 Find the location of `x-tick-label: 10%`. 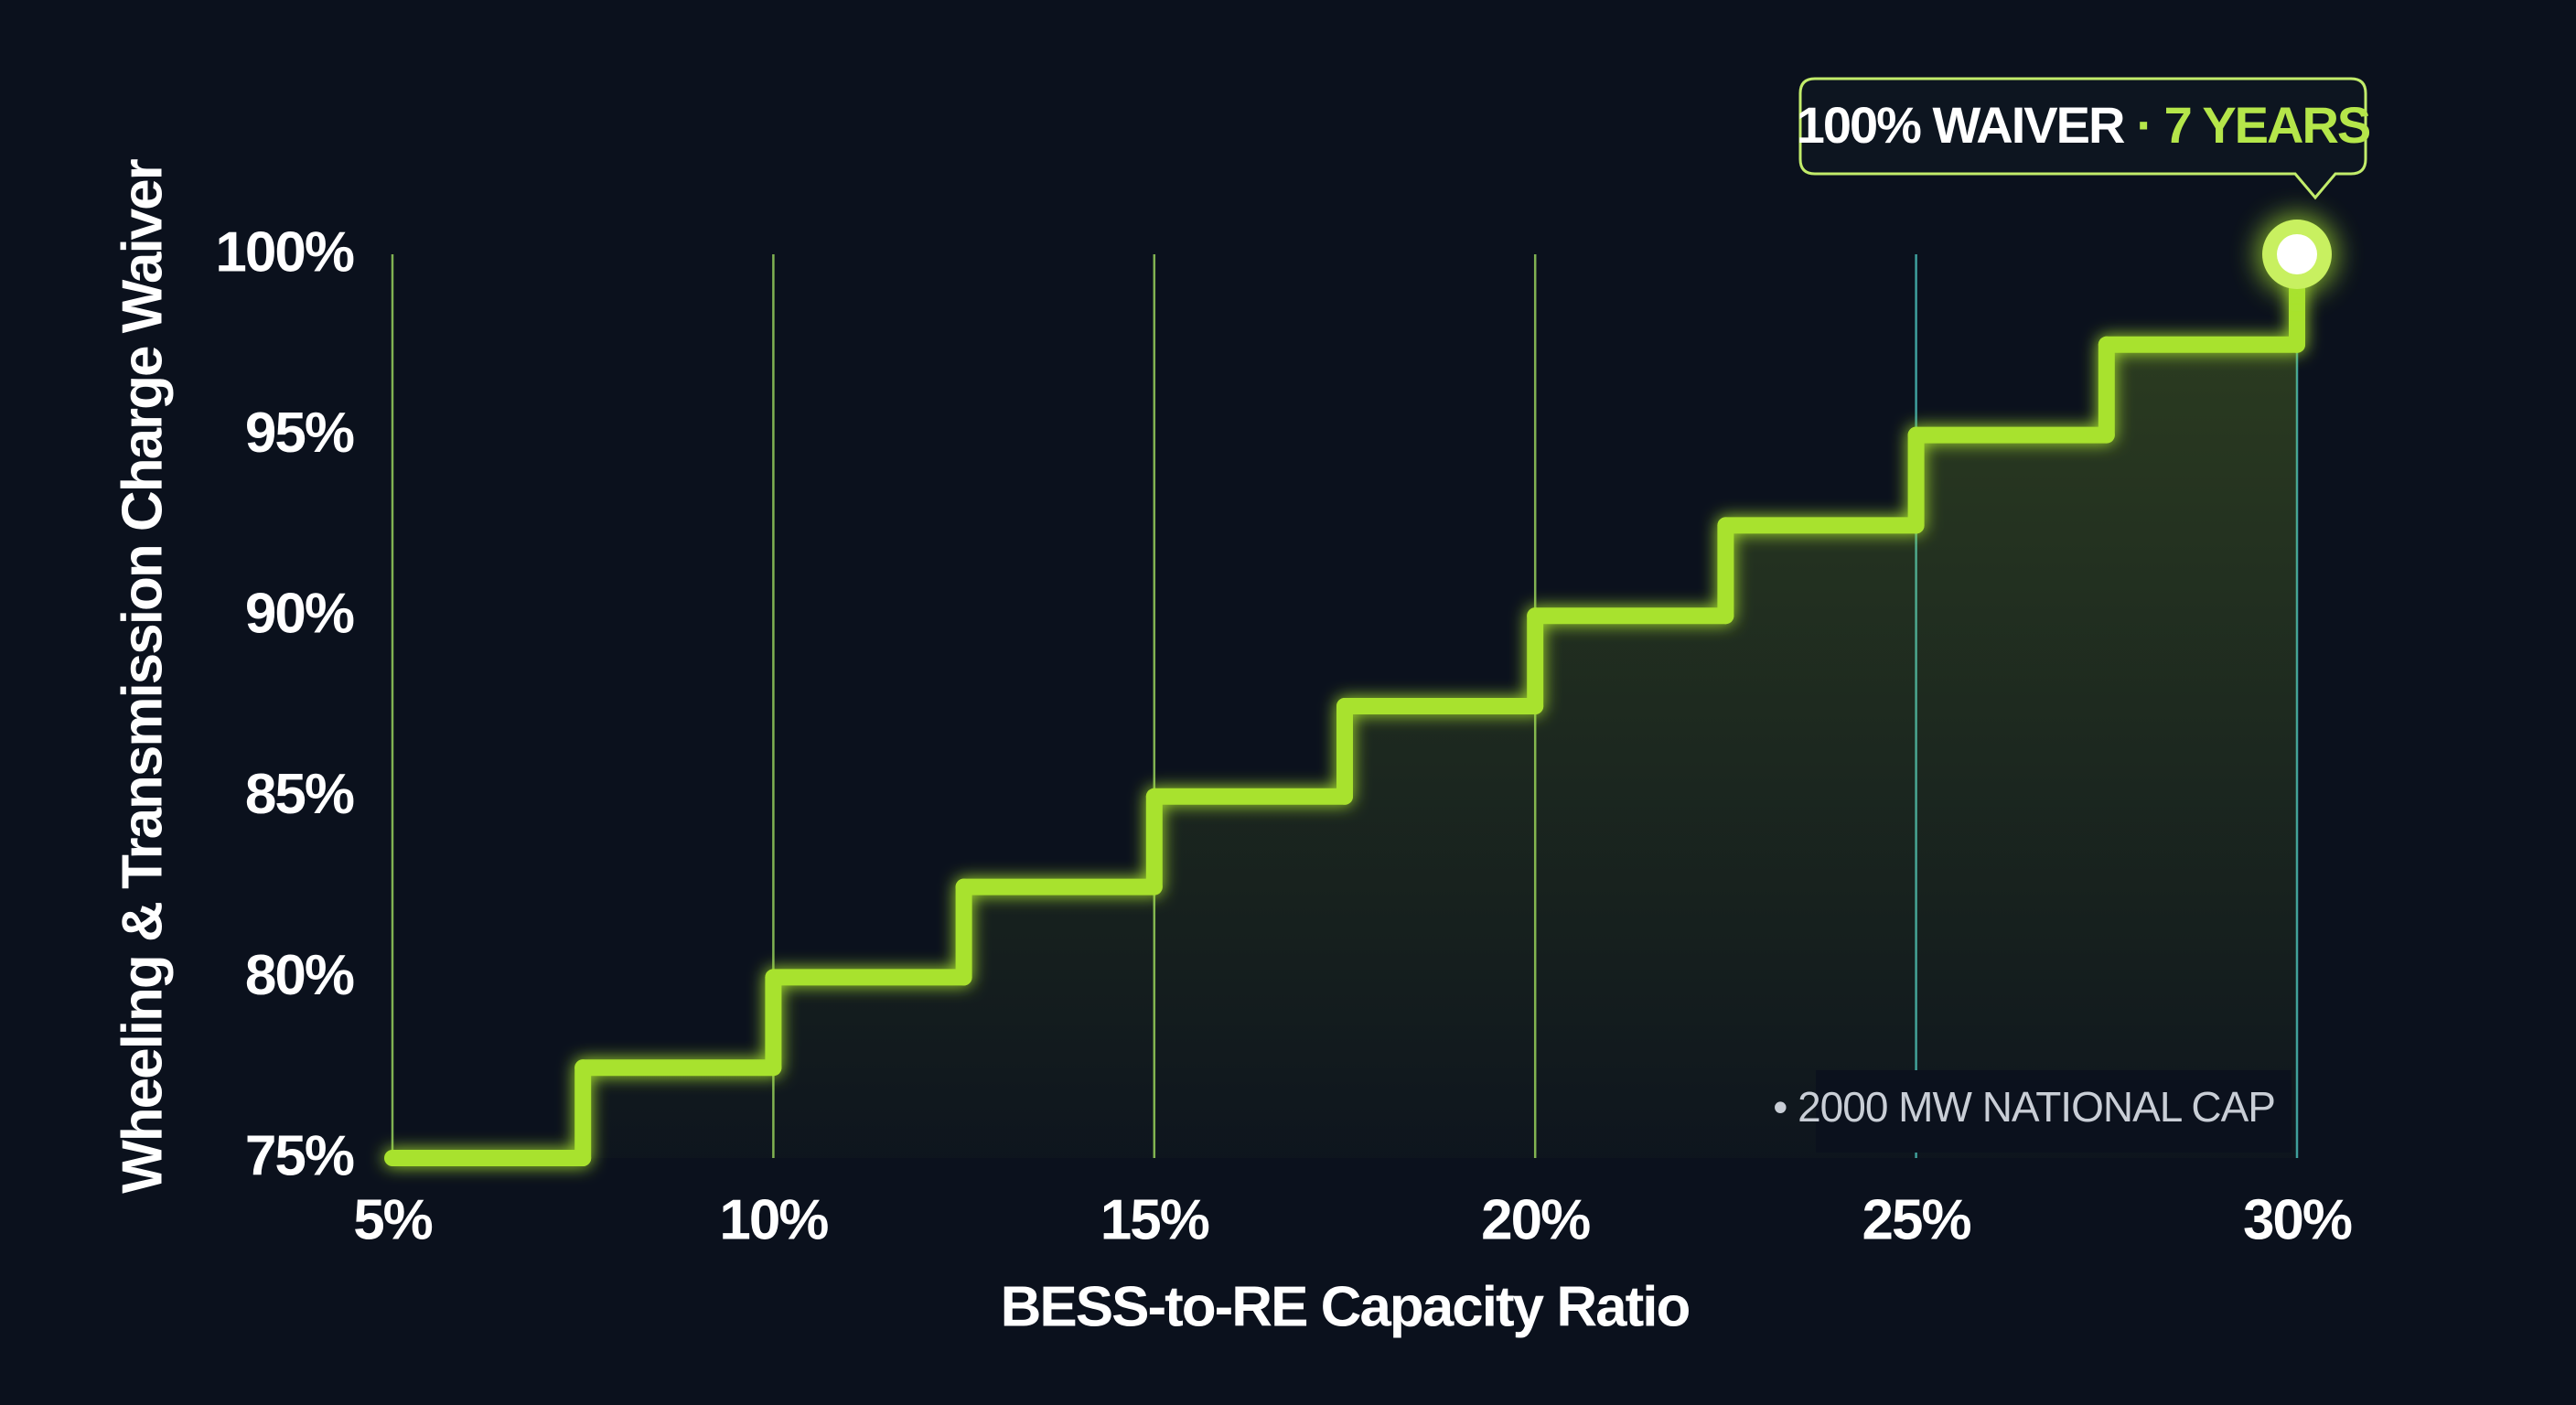

x-tick-label: 10% is located at coordinates (773, 1219).